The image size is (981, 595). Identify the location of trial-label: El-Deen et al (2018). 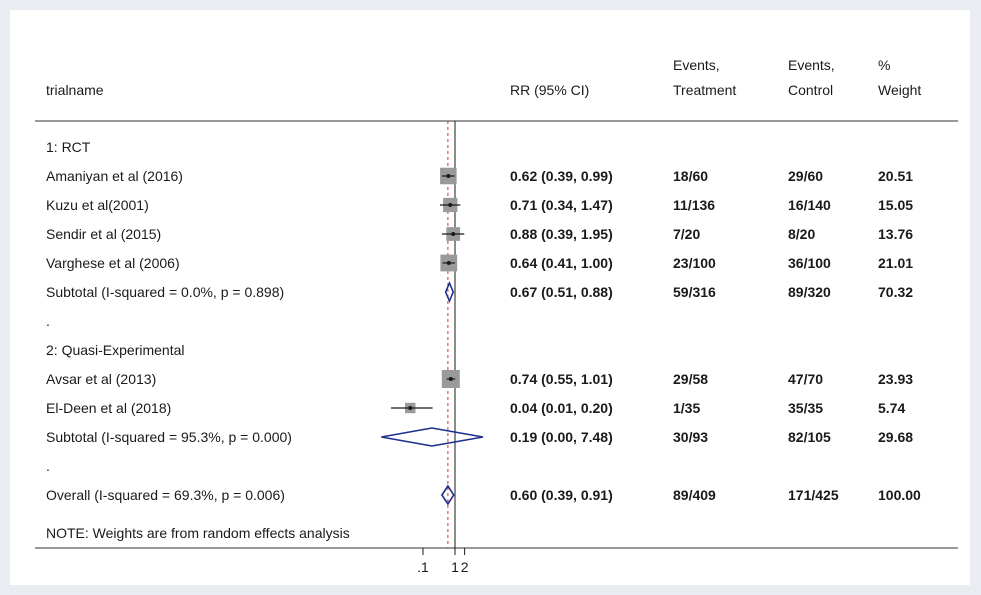
(108, 408).